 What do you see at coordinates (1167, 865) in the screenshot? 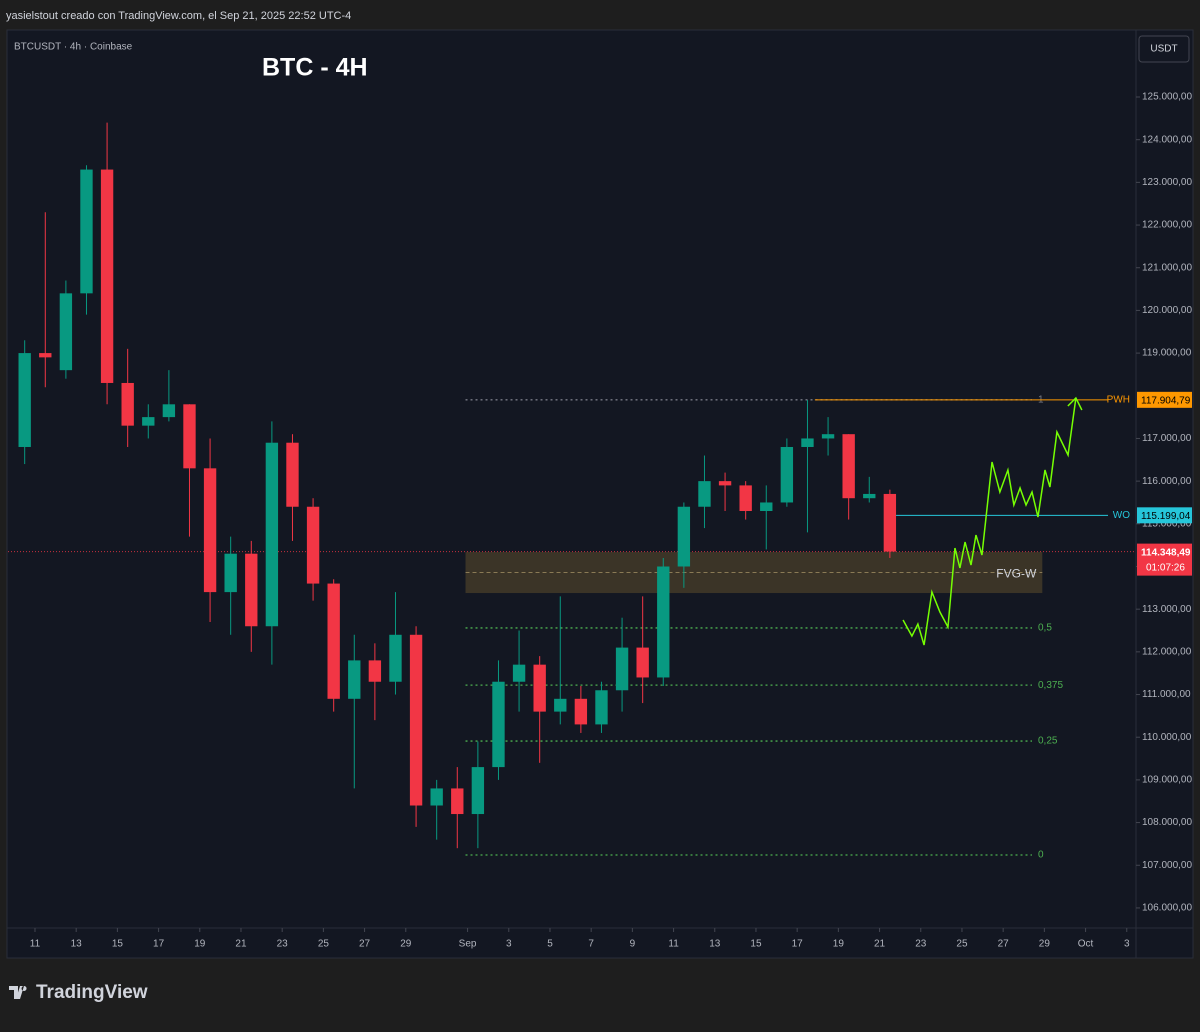
I see `y-tick-label: 107.000,00` at bounding box center [1167, 865].